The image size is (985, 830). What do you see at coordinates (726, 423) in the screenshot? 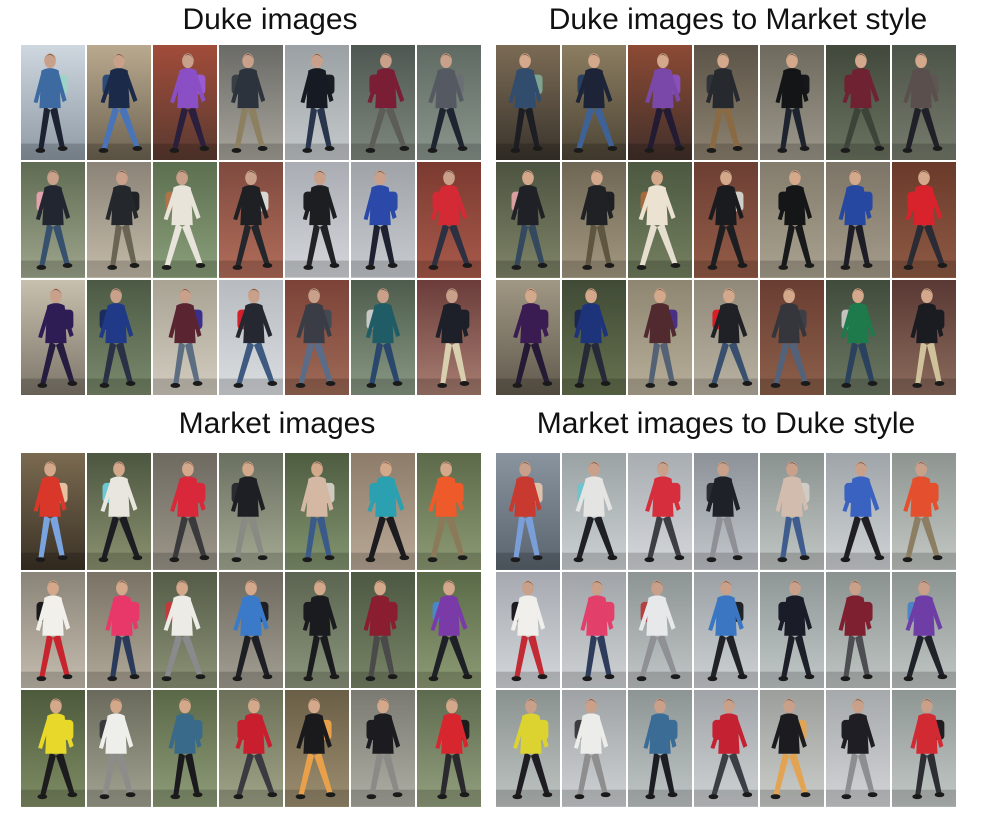
I see `panel-title-market-to-duke: Market images to Duke style` at bounding box center [726, 423].